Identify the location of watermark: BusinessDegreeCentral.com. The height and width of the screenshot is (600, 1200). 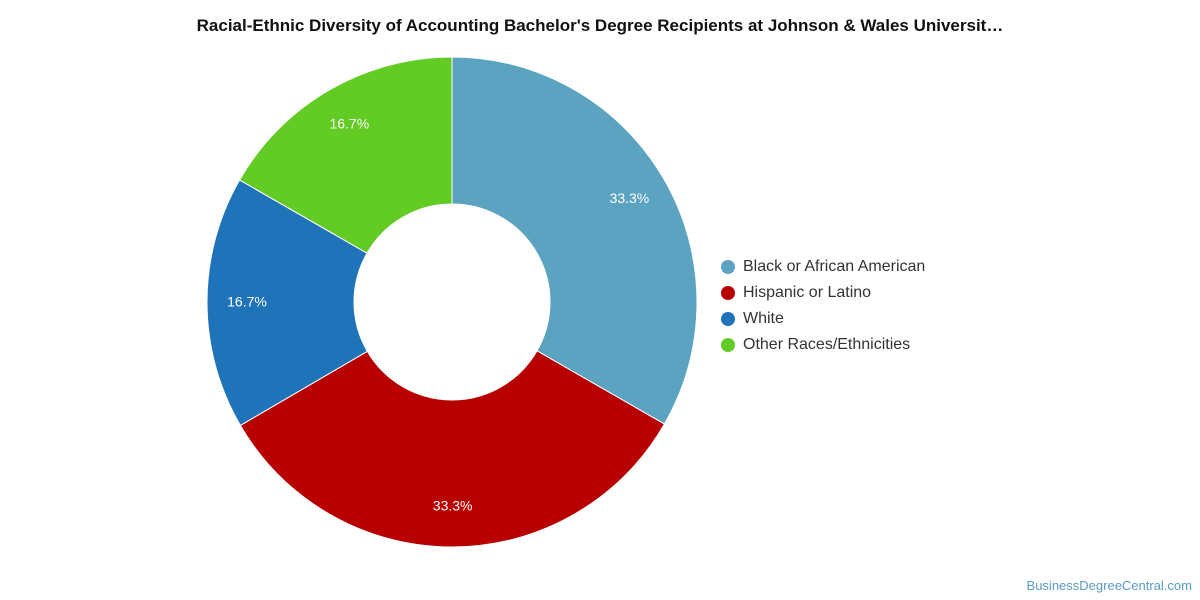
(1109, 585).